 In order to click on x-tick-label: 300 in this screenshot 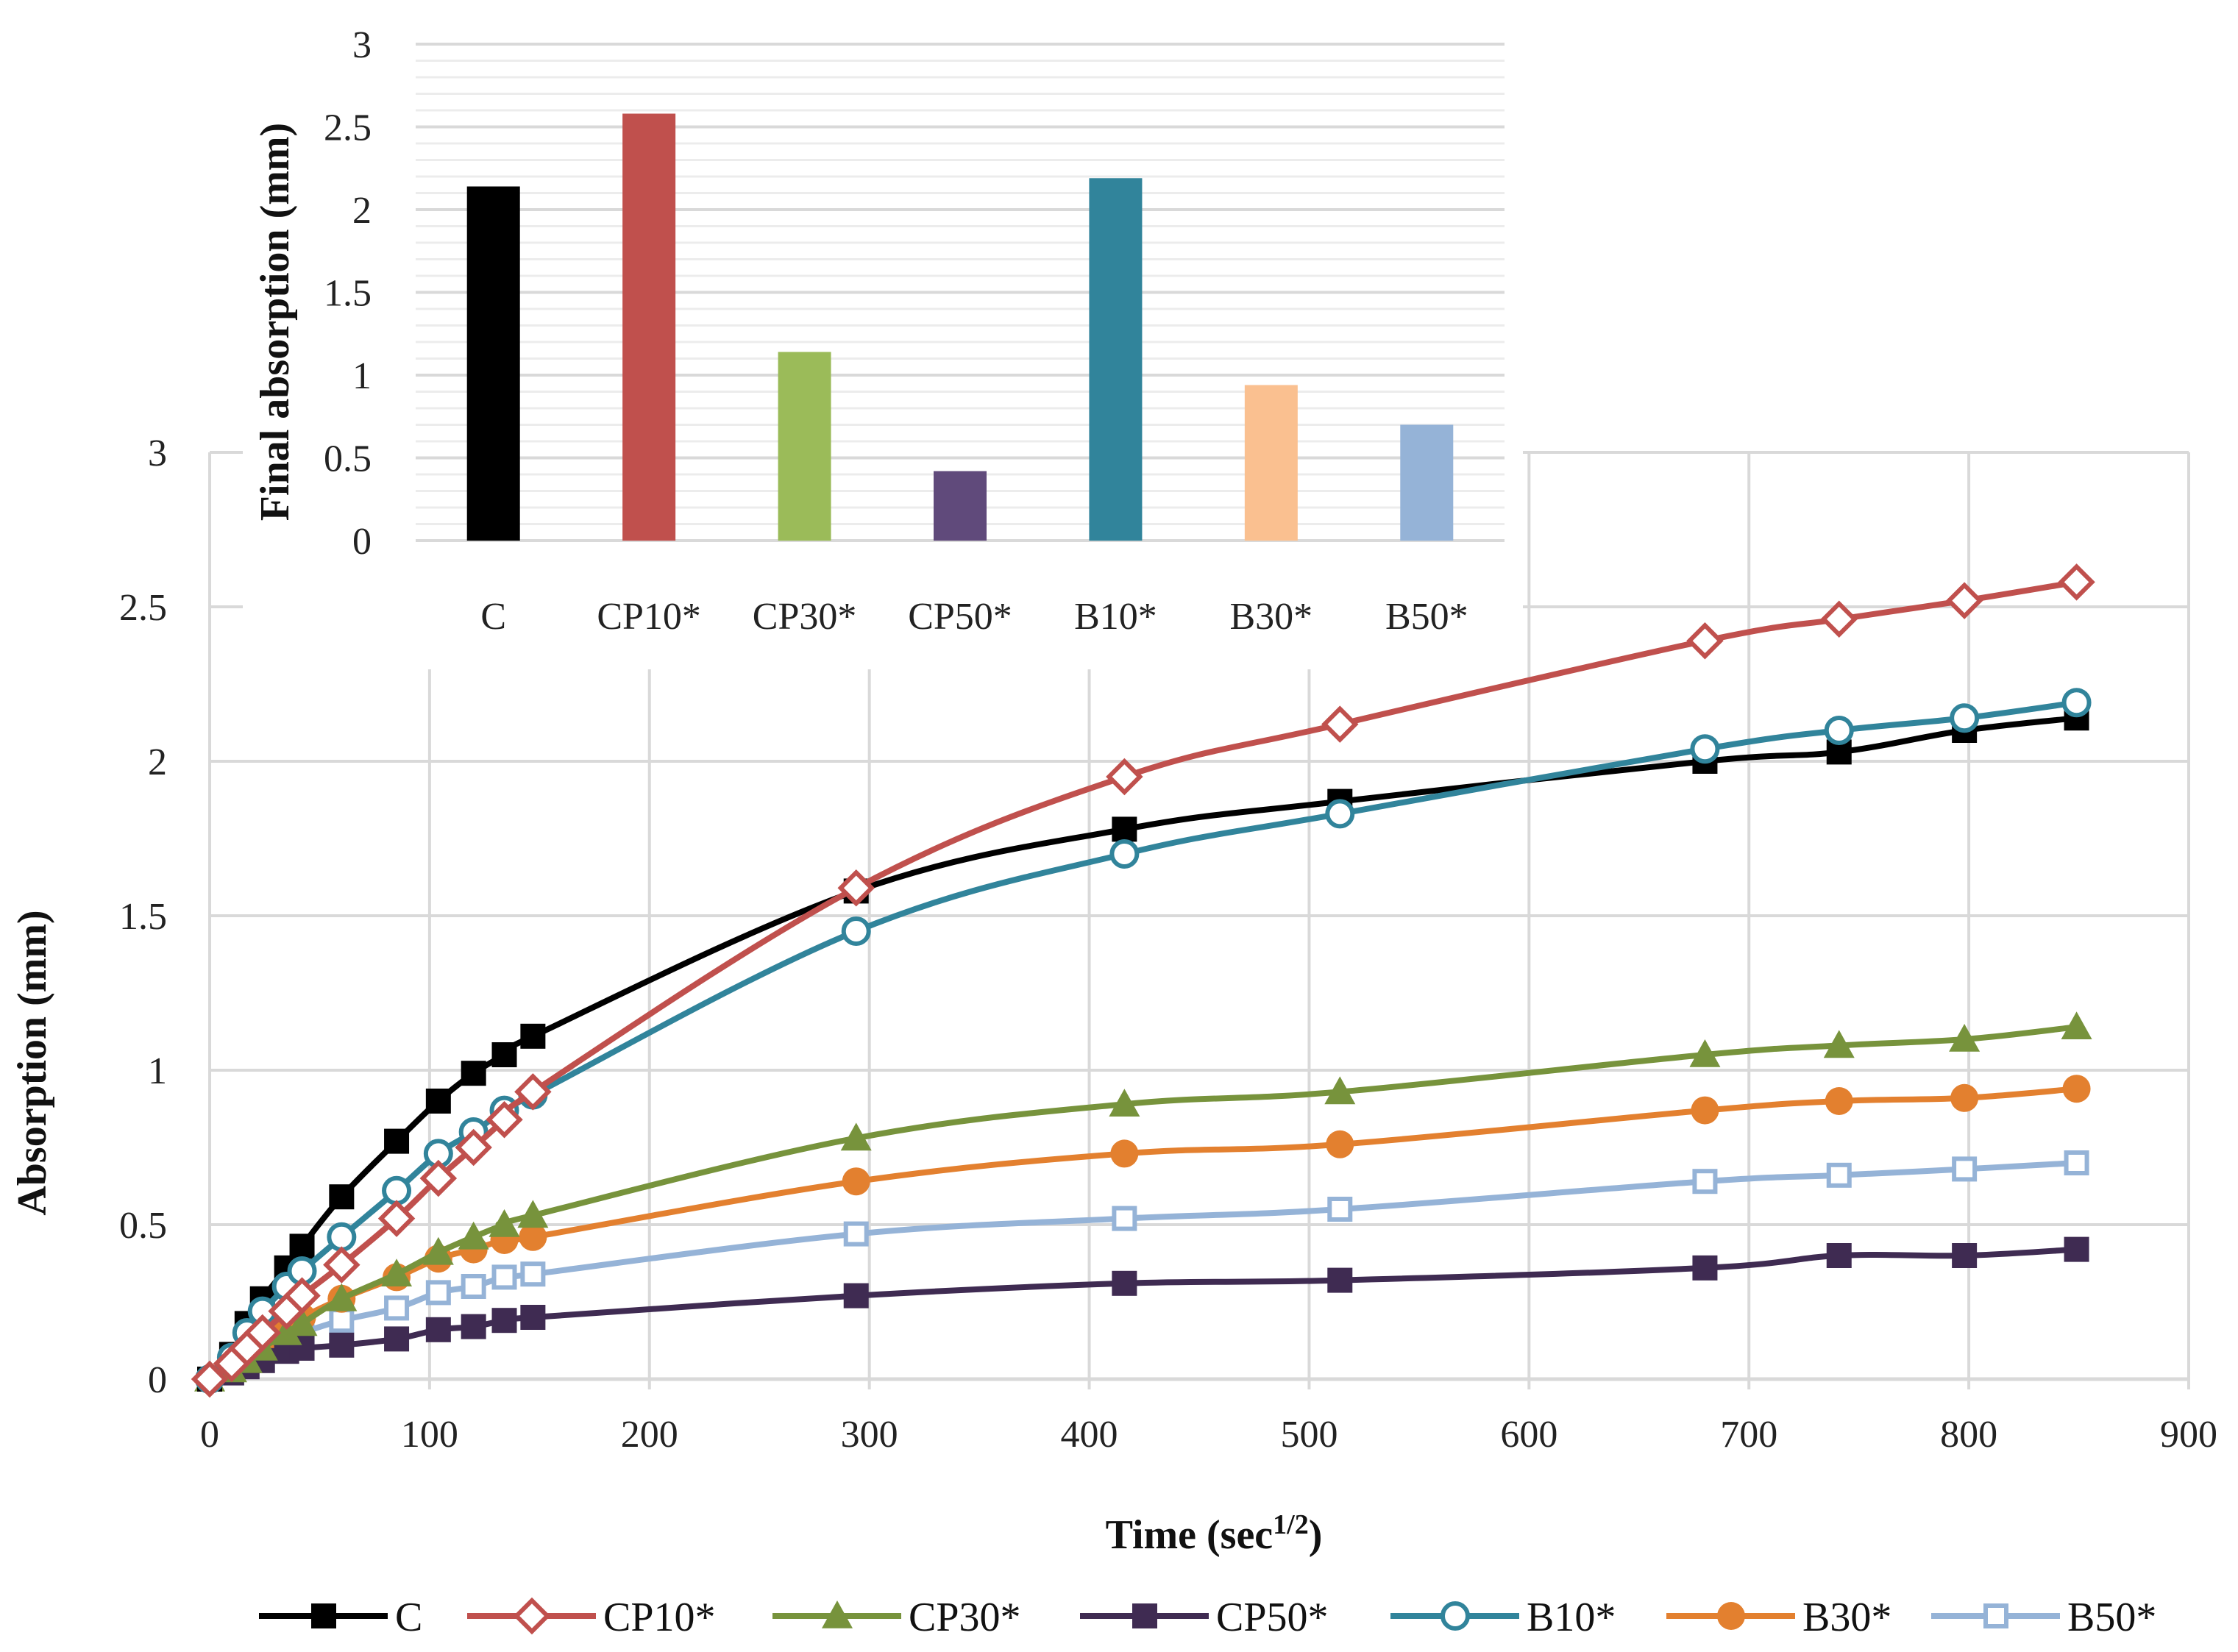, I will do `click(869, 1435)`.